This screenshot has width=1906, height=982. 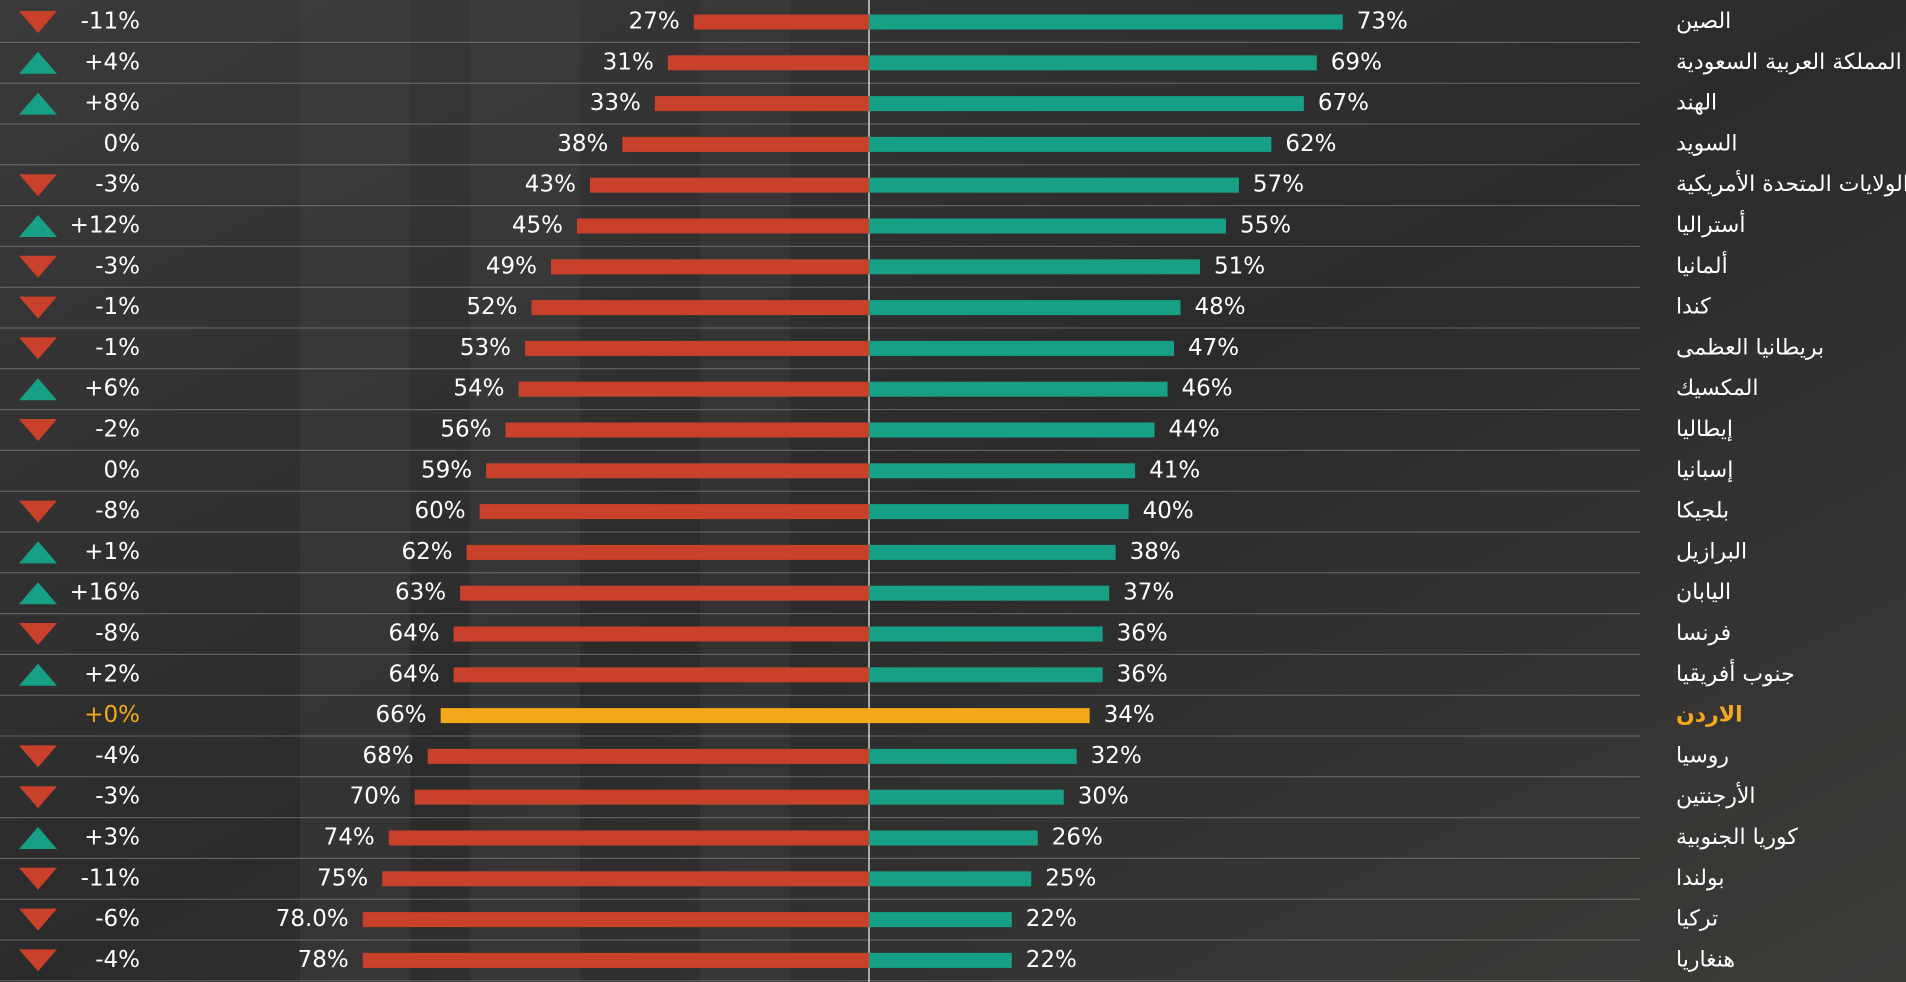 What do you see at coordinates (446, 470) in the screenshot?
I see `value-label: 59%` at bounding box center [446, 470].